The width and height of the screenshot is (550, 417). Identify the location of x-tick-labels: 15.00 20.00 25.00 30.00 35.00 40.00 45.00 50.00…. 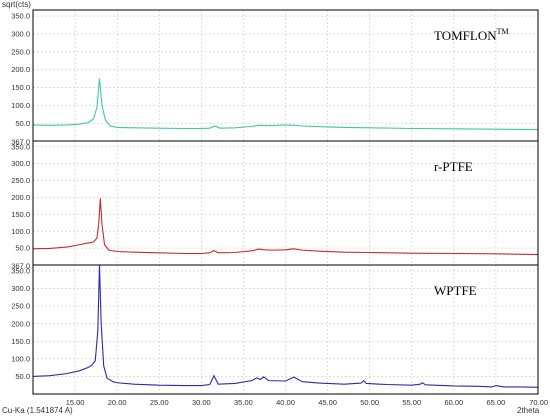
(307, 402).